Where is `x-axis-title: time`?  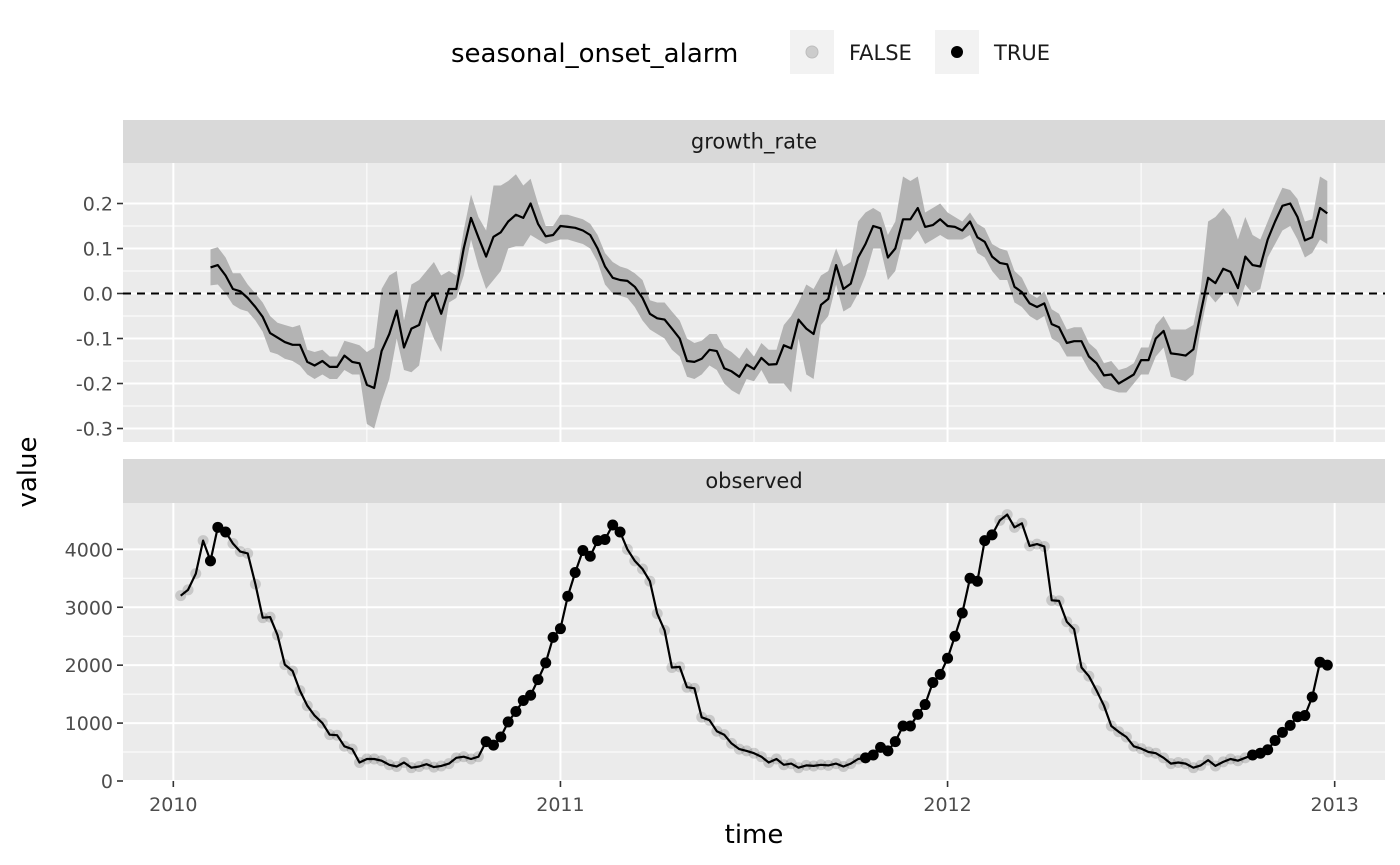 x-axis-title: time is located at coordinates (754, 835).